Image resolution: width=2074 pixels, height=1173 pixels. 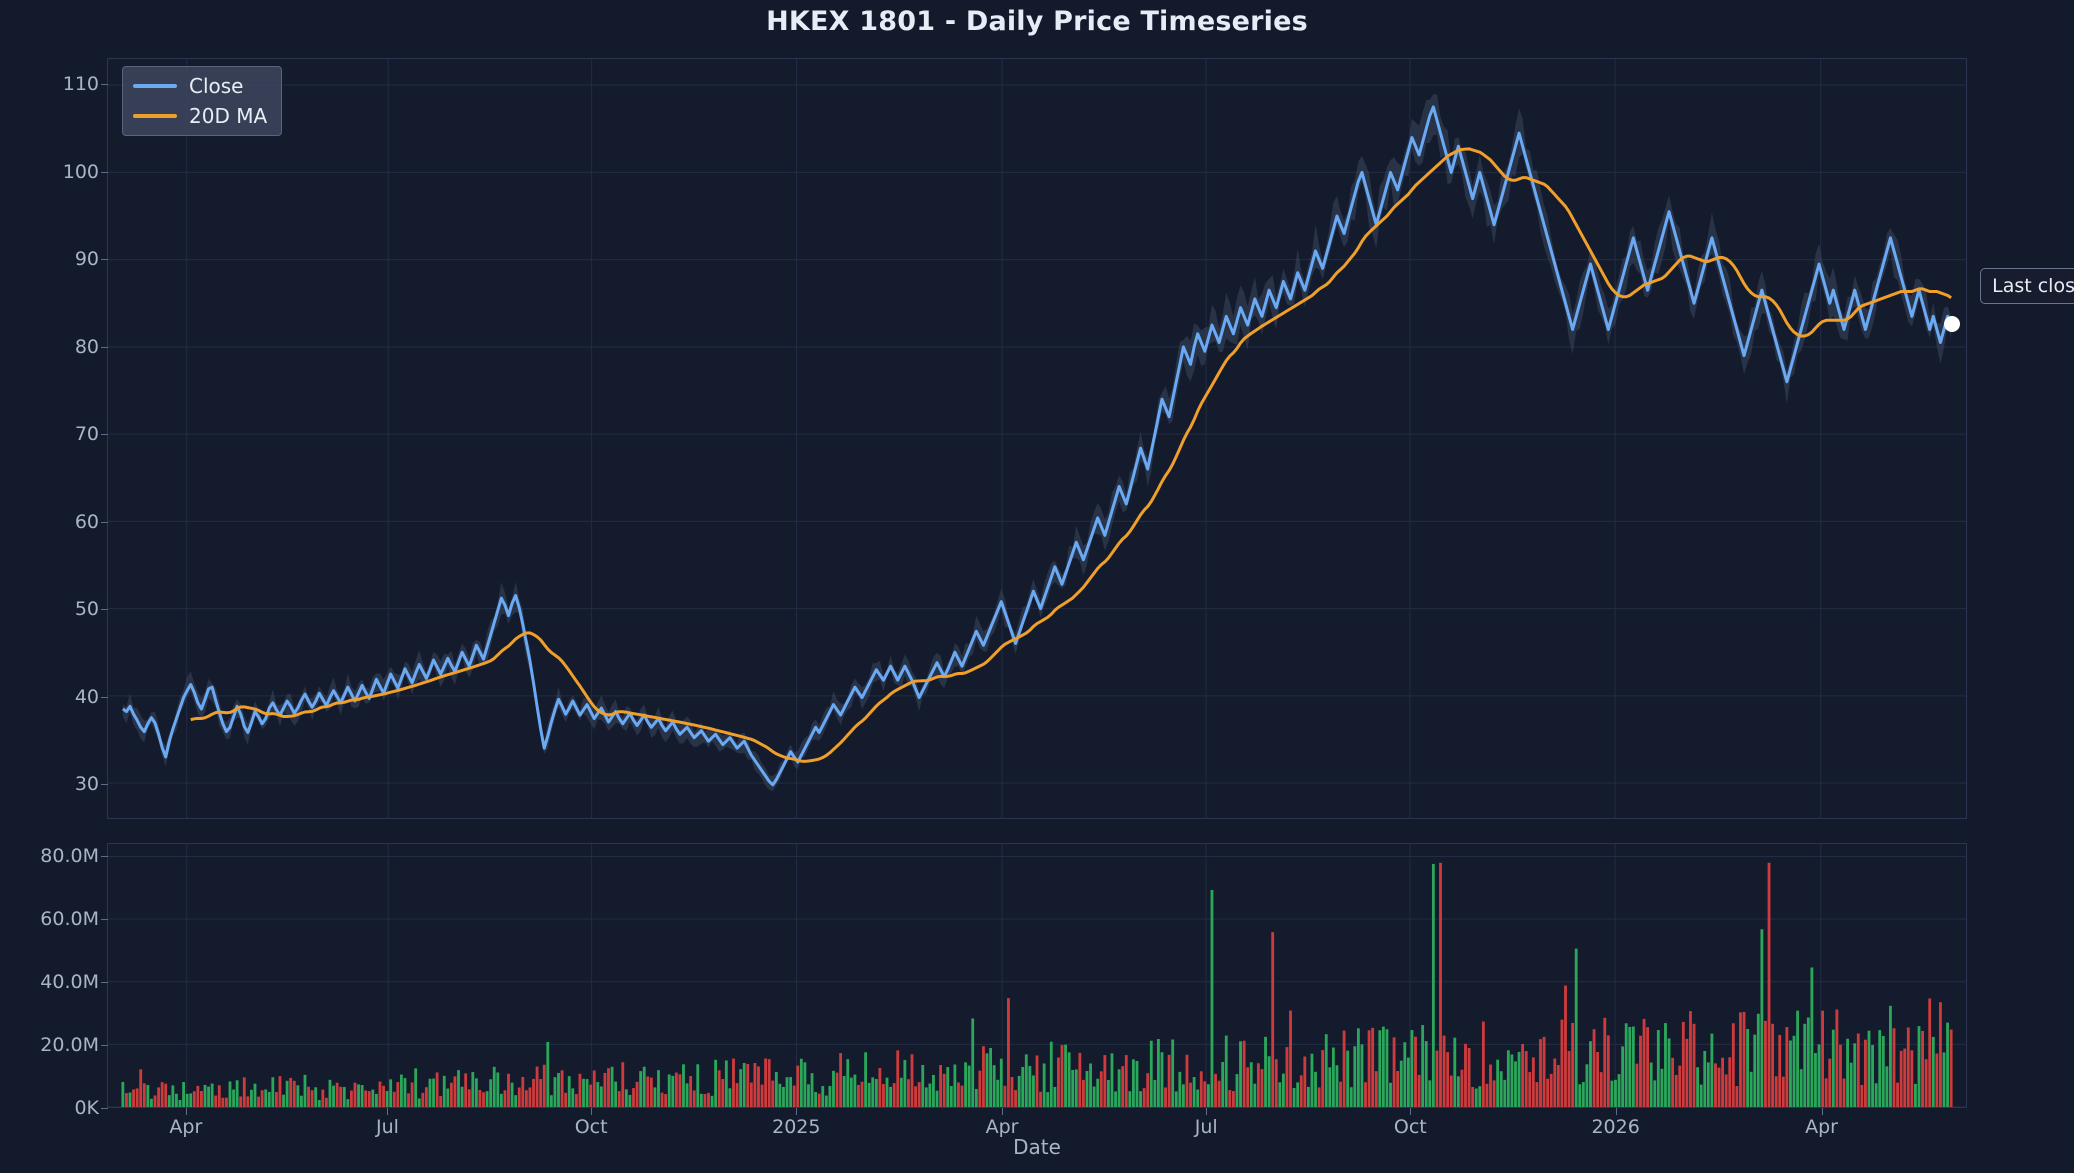 I want to click on x-tick-label: Oct, so click(x=591, y=1127).